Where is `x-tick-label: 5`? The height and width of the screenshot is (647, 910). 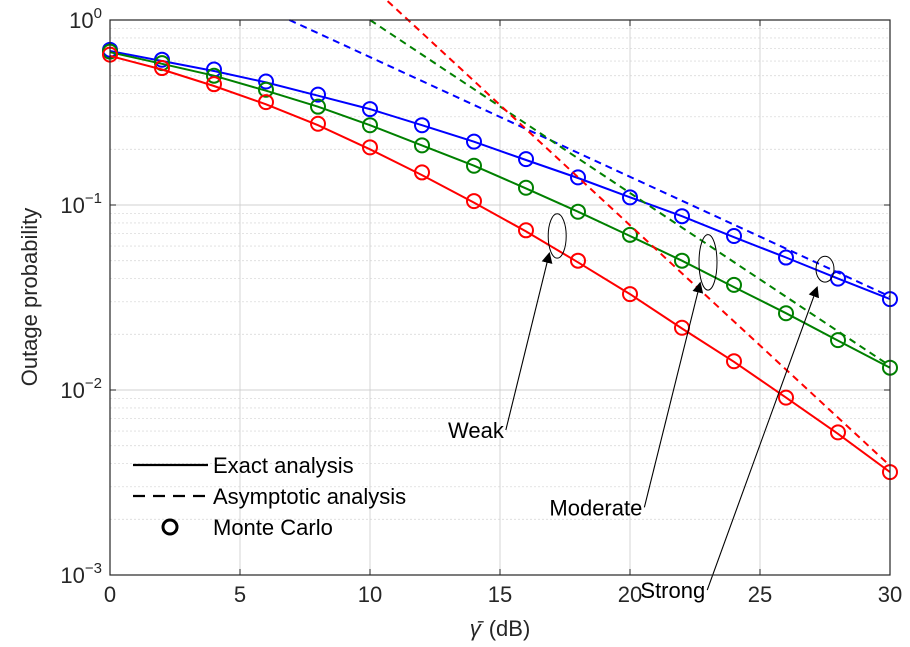 x-tick-label: 5 is located at coordinates (240, 594).